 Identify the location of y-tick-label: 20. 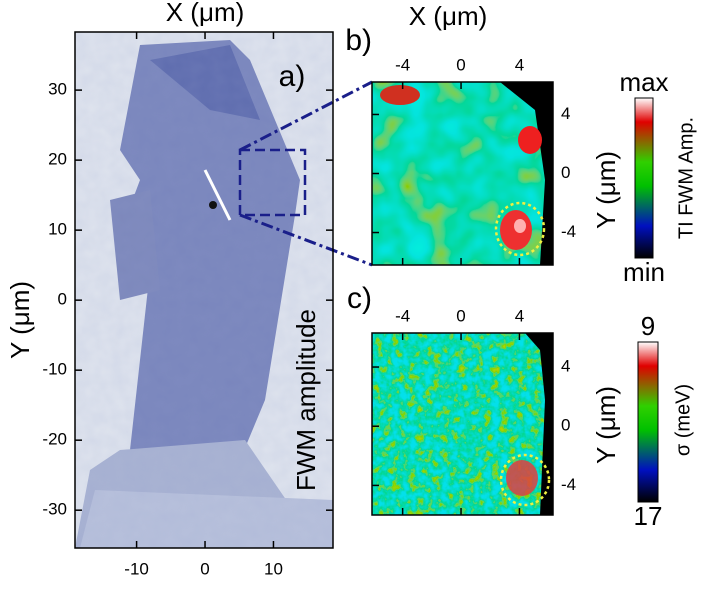
(57, 159).